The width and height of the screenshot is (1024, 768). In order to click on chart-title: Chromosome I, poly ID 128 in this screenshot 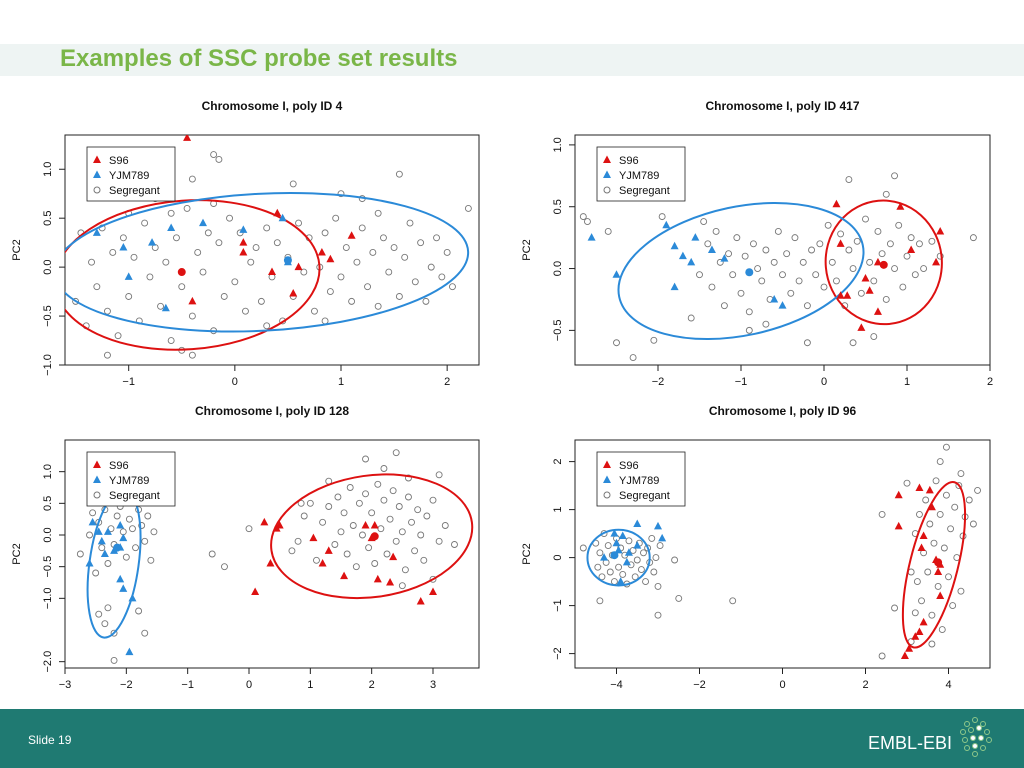, I will do `click(272, 411)`.